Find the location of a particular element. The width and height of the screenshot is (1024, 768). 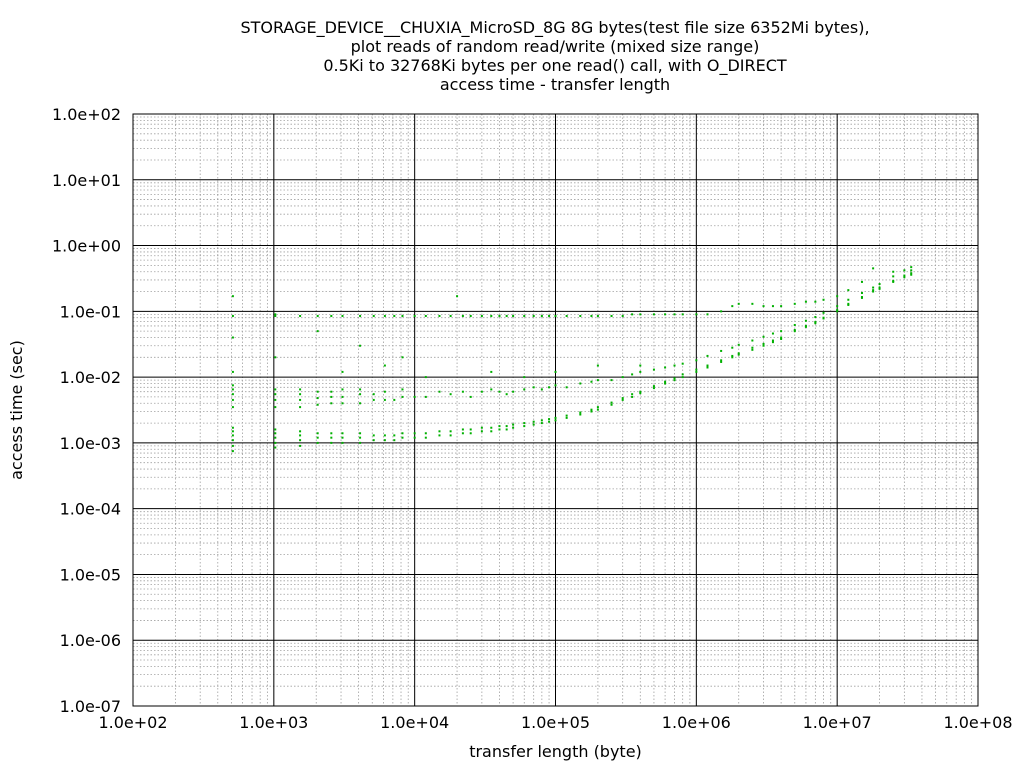

y-tick-label: 1.0e-01 is located at coordinates (90, 311).